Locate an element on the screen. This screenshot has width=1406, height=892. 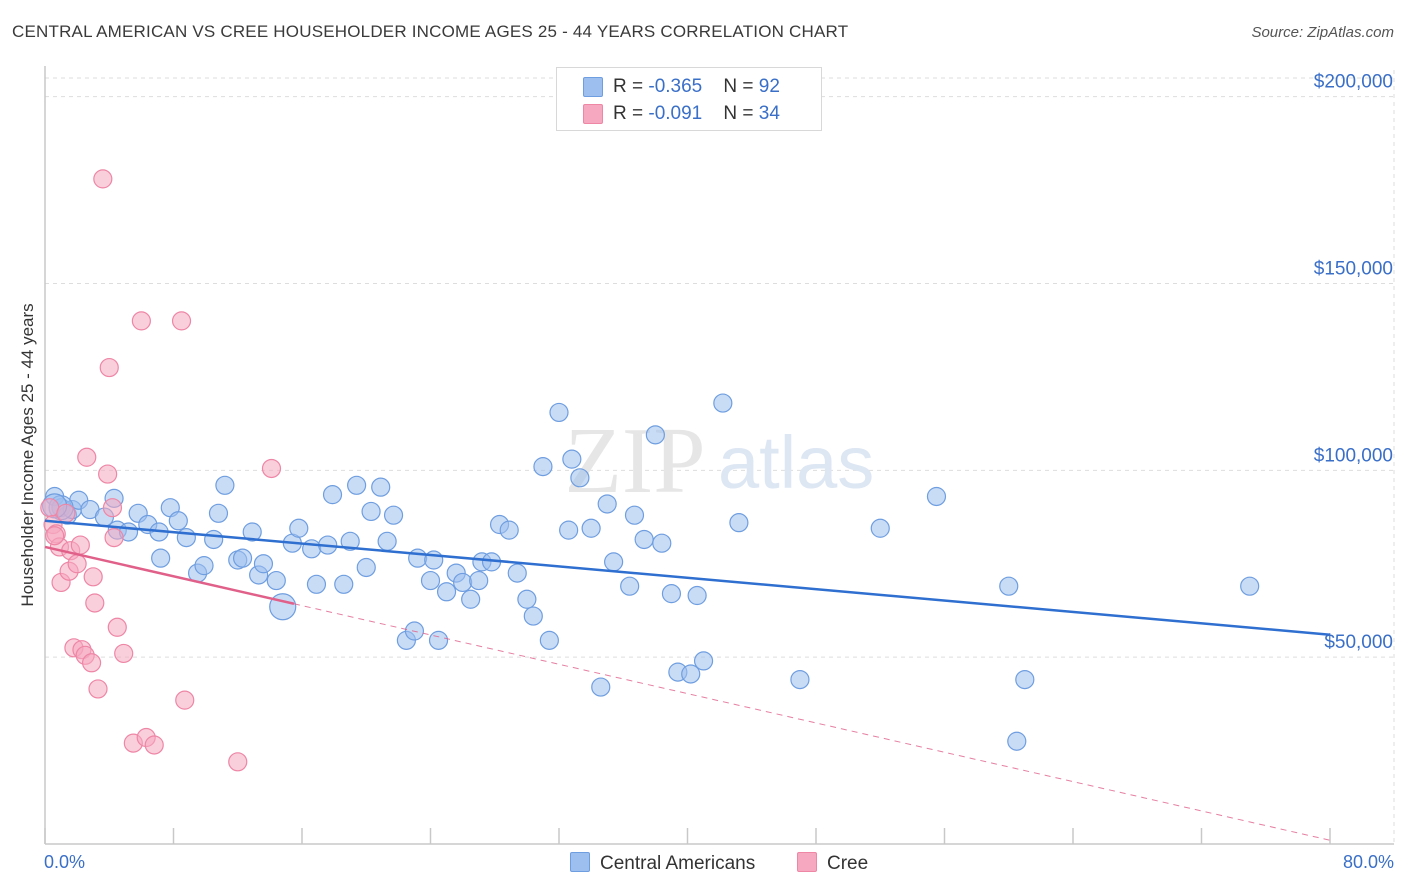
cree-points is located at coordinates (161, 470).